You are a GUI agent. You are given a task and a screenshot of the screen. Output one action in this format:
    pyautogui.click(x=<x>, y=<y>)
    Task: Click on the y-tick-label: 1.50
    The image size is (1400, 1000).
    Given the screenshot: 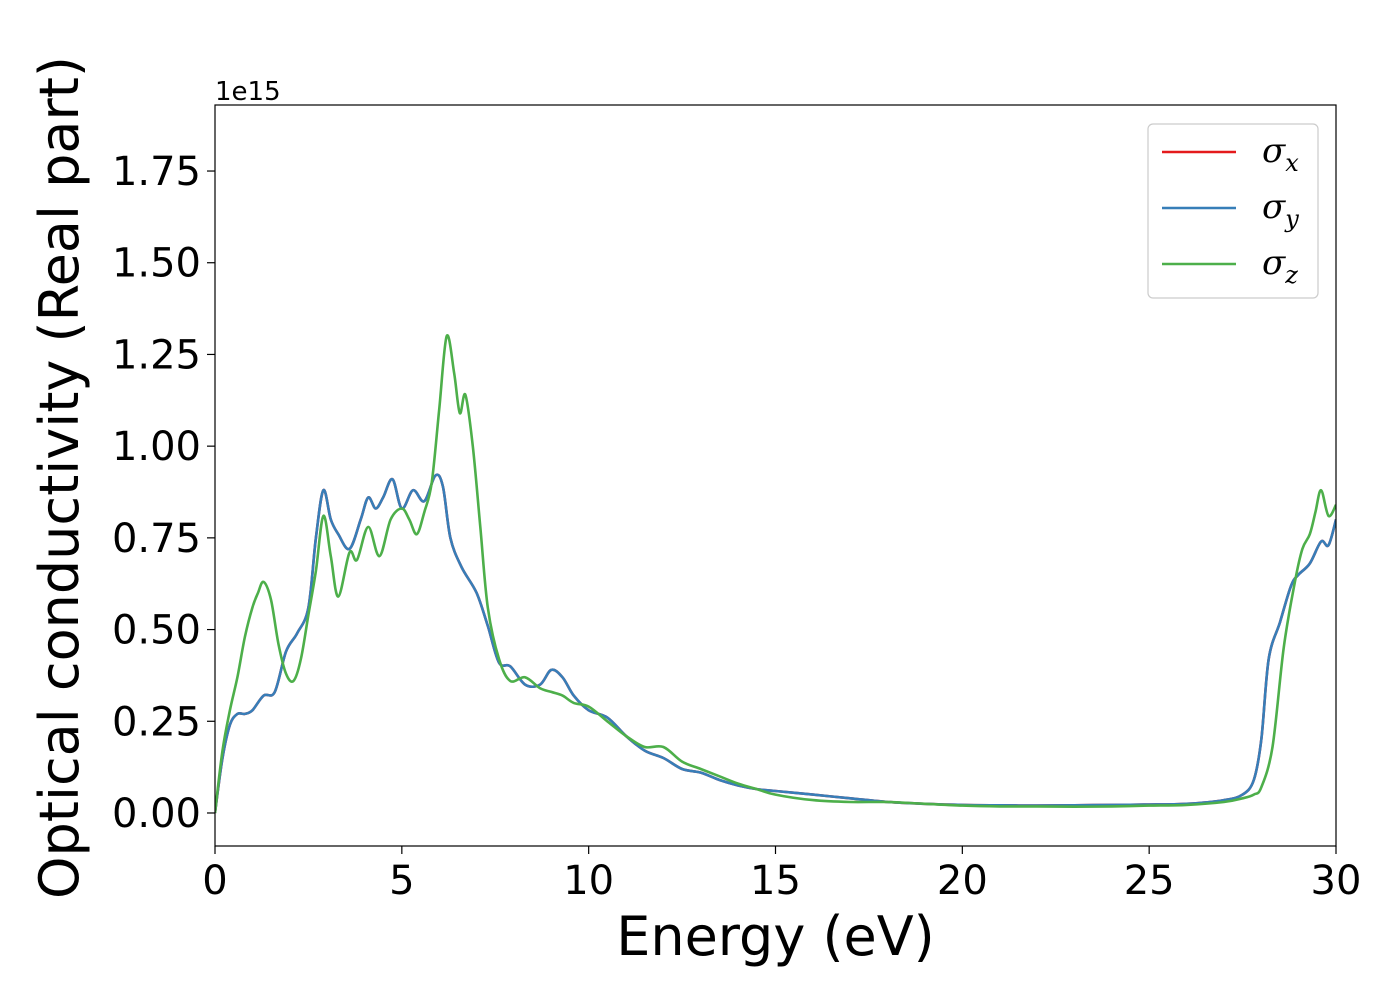 What is the action you would take?
    pyautogui.click(x=156, y=264)
    